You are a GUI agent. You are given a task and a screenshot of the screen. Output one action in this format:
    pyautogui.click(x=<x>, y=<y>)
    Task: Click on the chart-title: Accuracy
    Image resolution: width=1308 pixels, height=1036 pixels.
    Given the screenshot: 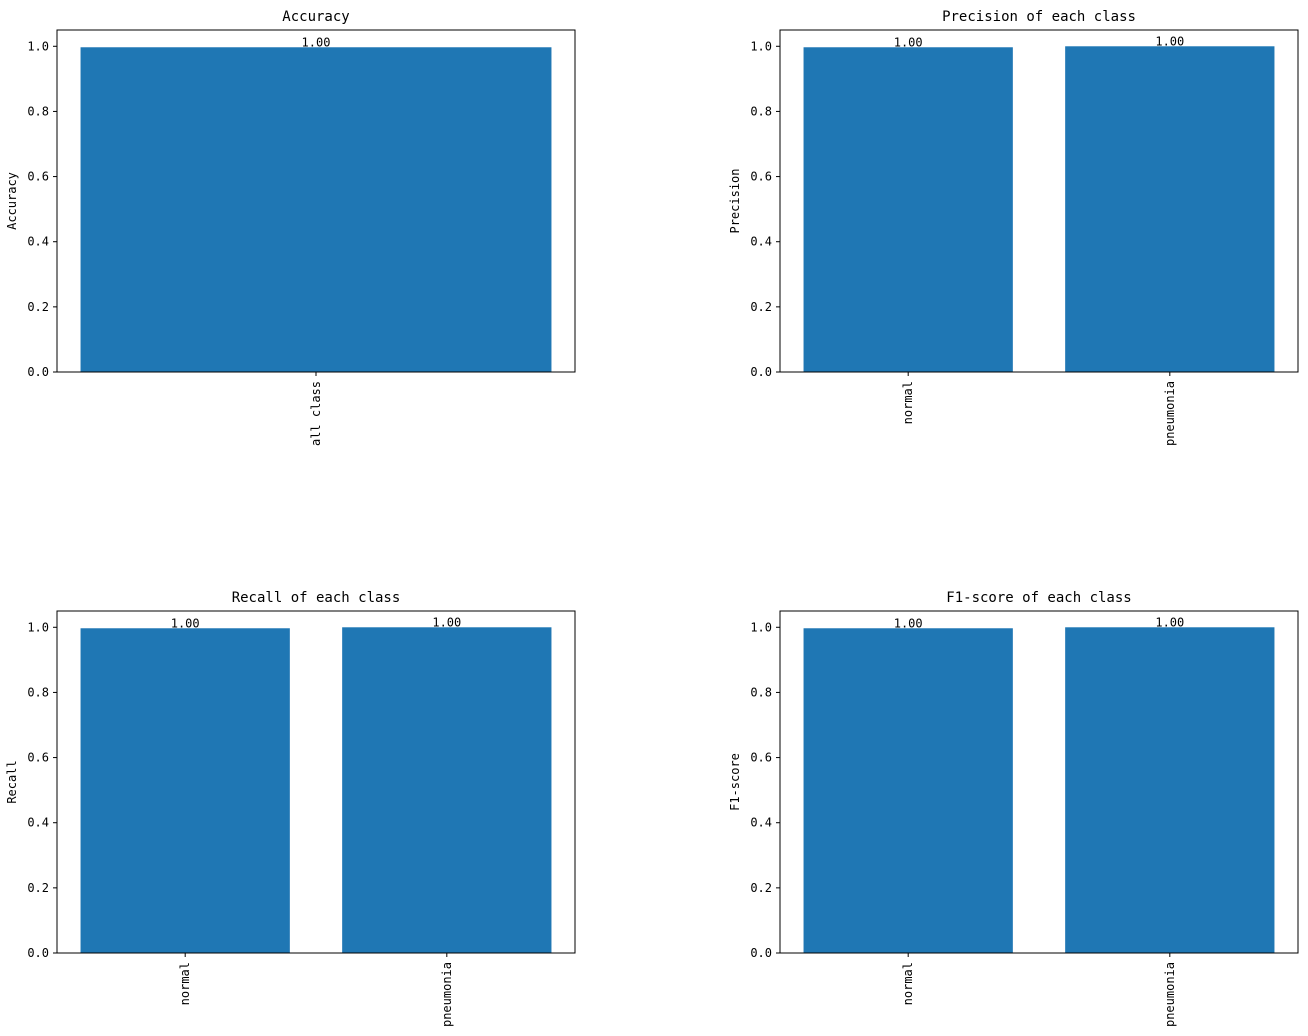 What is the action you would take?
    pyautogui.click(x=315, y=17)
    